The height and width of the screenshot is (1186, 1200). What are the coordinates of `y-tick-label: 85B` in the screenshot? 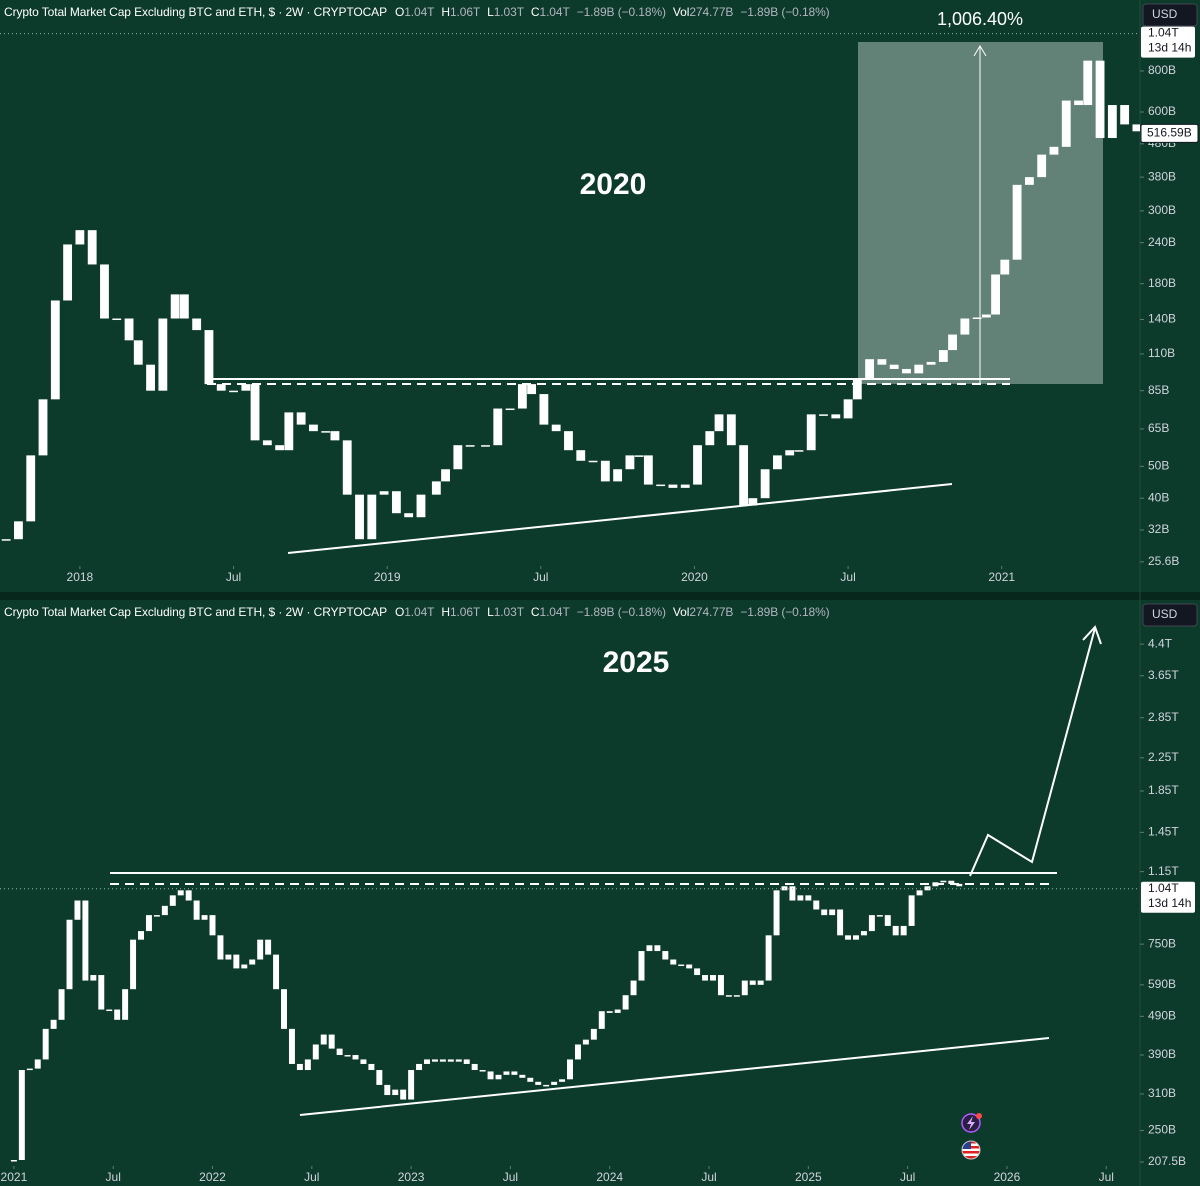 It's located at (1158, 390).